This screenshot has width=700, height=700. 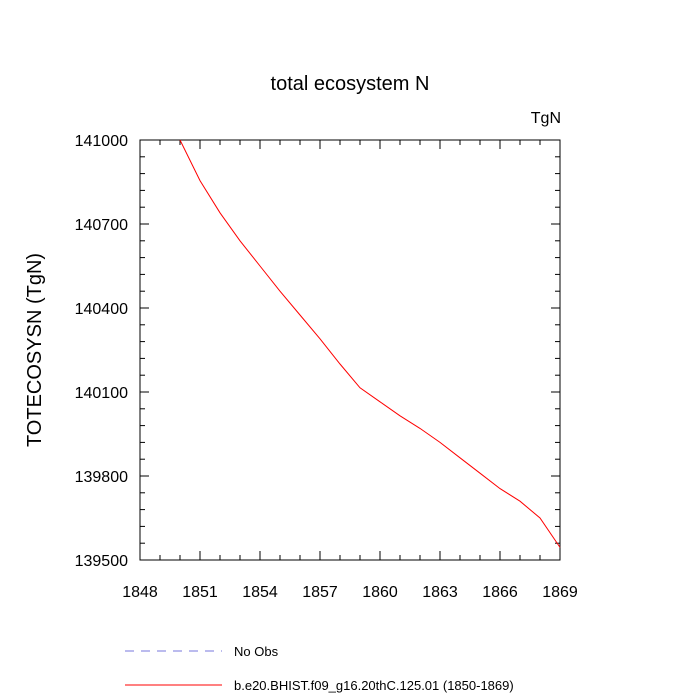 I want to click on legend-label-no-obs: No Obs, so click(x=256, y=651).